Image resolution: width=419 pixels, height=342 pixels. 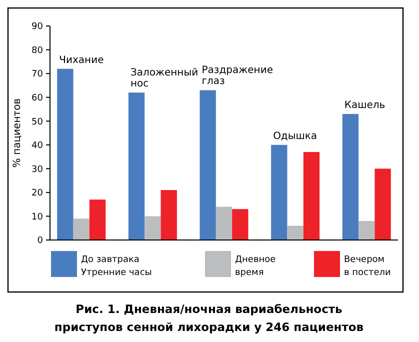 What do you see at coordinates (38, 169) in the screenshot?
I see `y-tick-label: 30` at bounding box center [38, 169].